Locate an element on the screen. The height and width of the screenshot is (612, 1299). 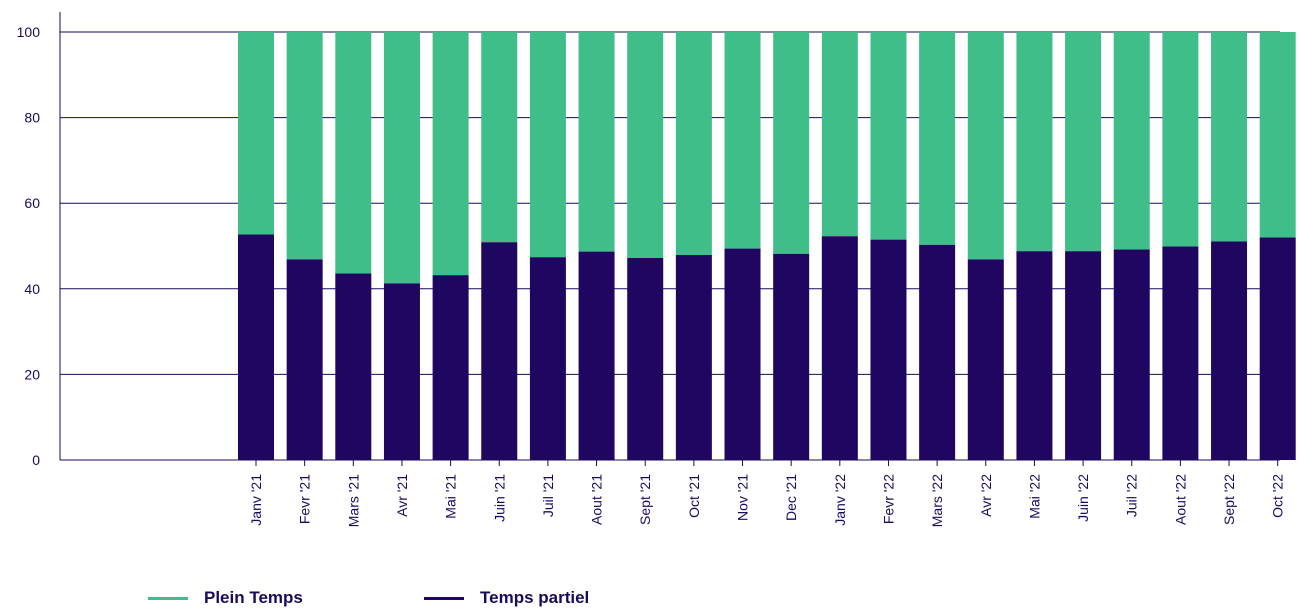
x-tick-label-5: Mai '21 is located at coordinates (451, 496).